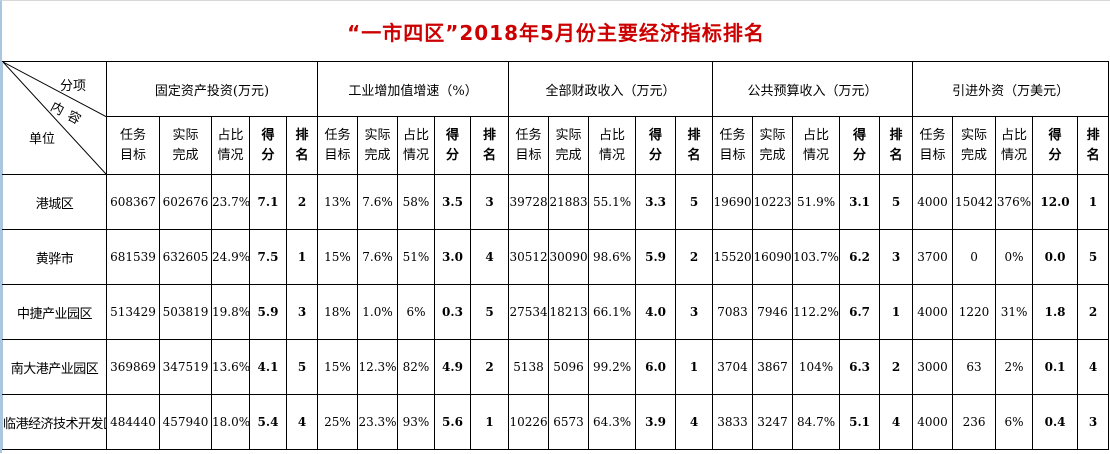 Image resolution: width=1110 pixels, height=454 pixels. Describe the element at coordinates (733, 422) in the screenshot. I see `cell: 3833` at that location.